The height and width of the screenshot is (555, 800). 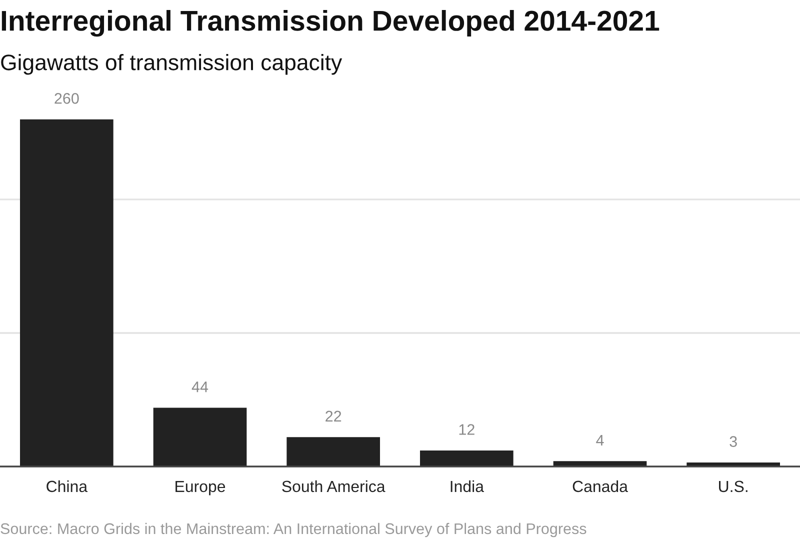 I want to click on data-label: 22, so click(x=334, y=416).